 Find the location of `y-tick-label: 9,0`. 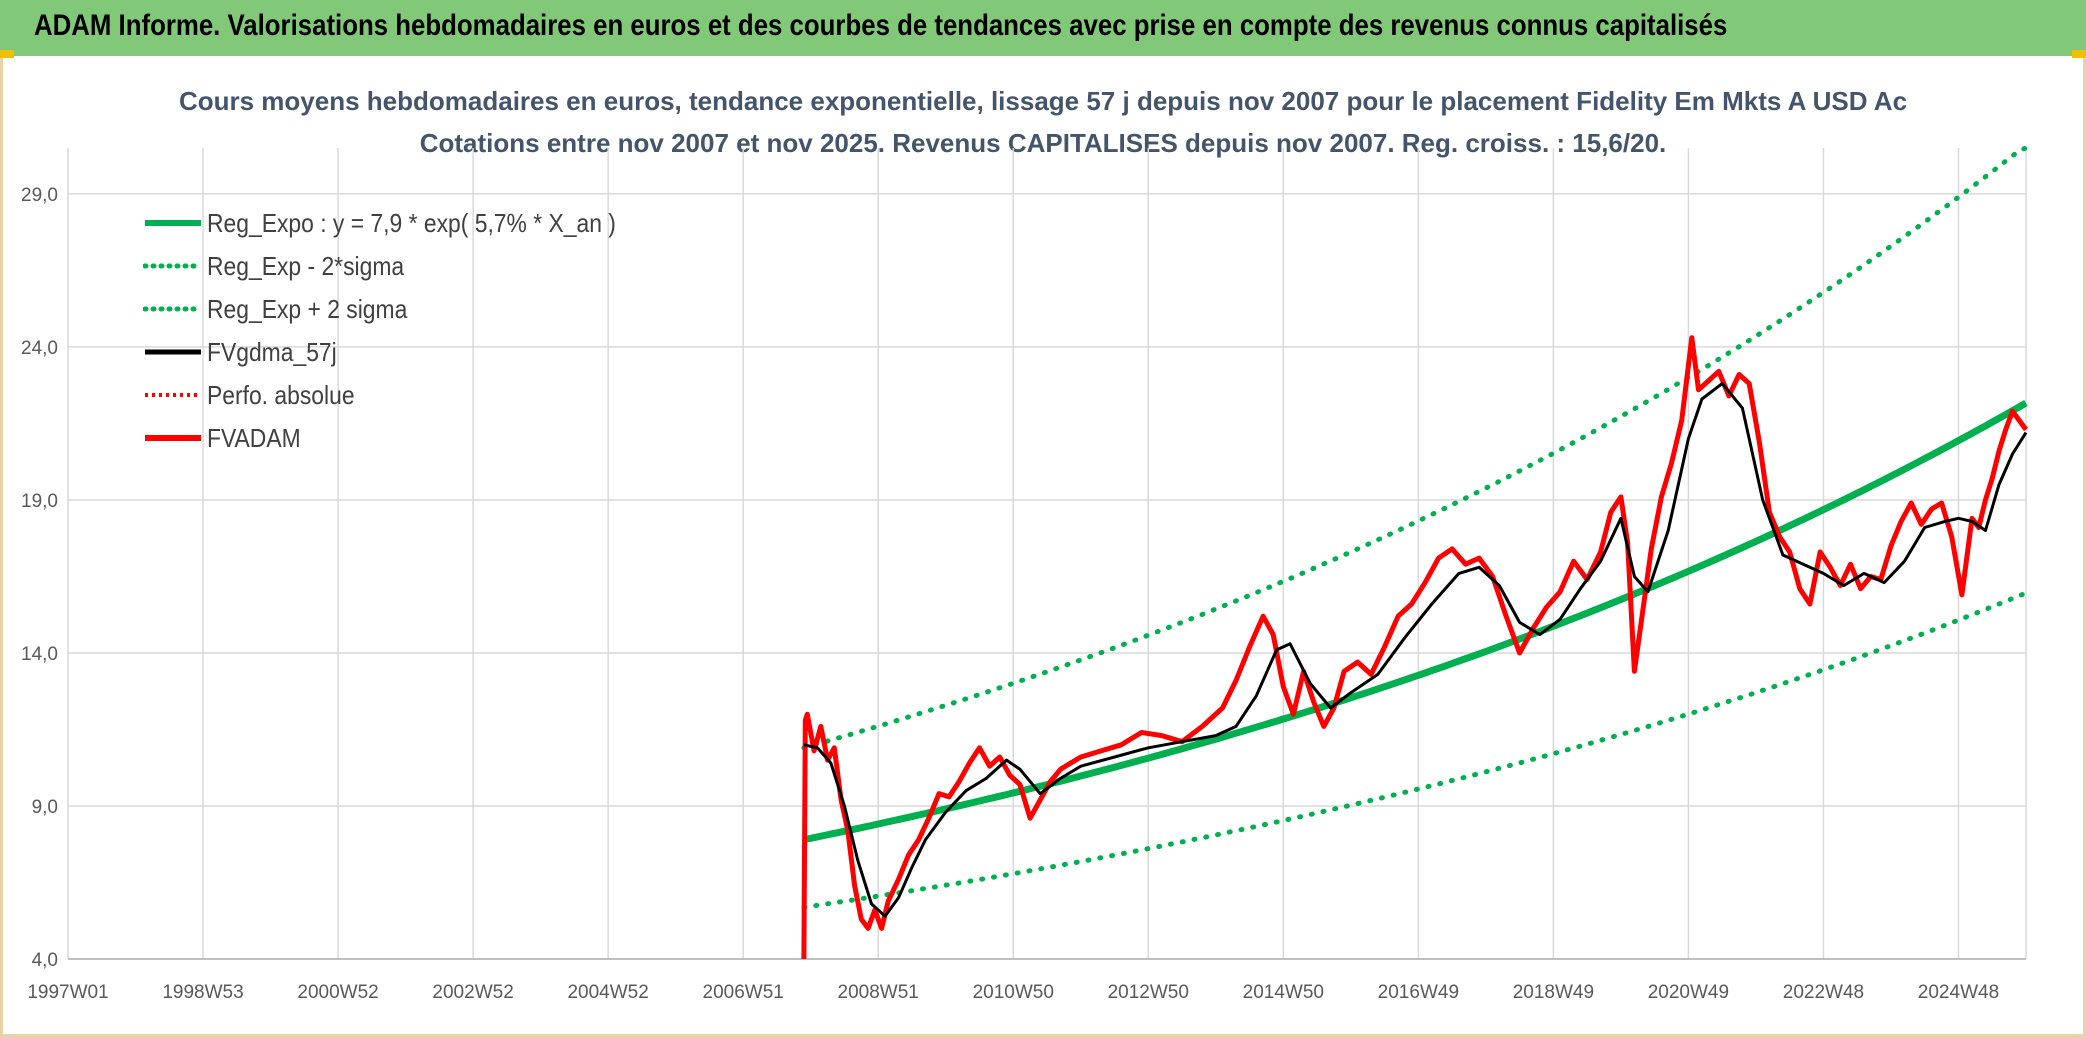

y-tick-label: 9,0 is located at coordinates (45, 807).